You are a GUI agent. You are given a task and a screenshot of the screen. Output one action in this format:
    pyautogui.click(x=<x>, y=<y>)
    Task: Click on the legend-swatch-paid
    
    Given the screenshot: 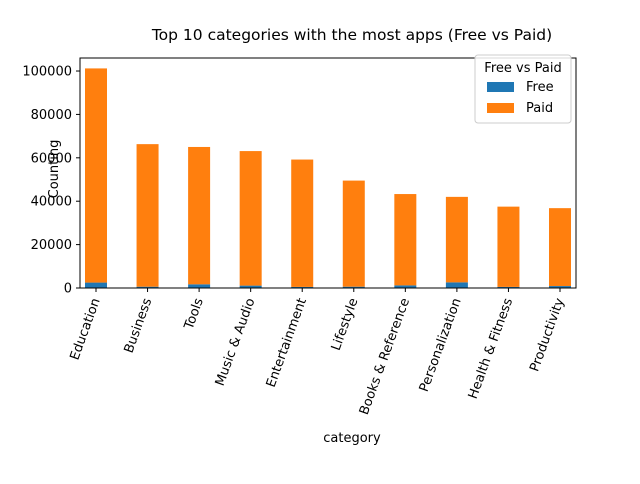 What is the action you would take?
    pyautogui.click(x=500, y=108)
    